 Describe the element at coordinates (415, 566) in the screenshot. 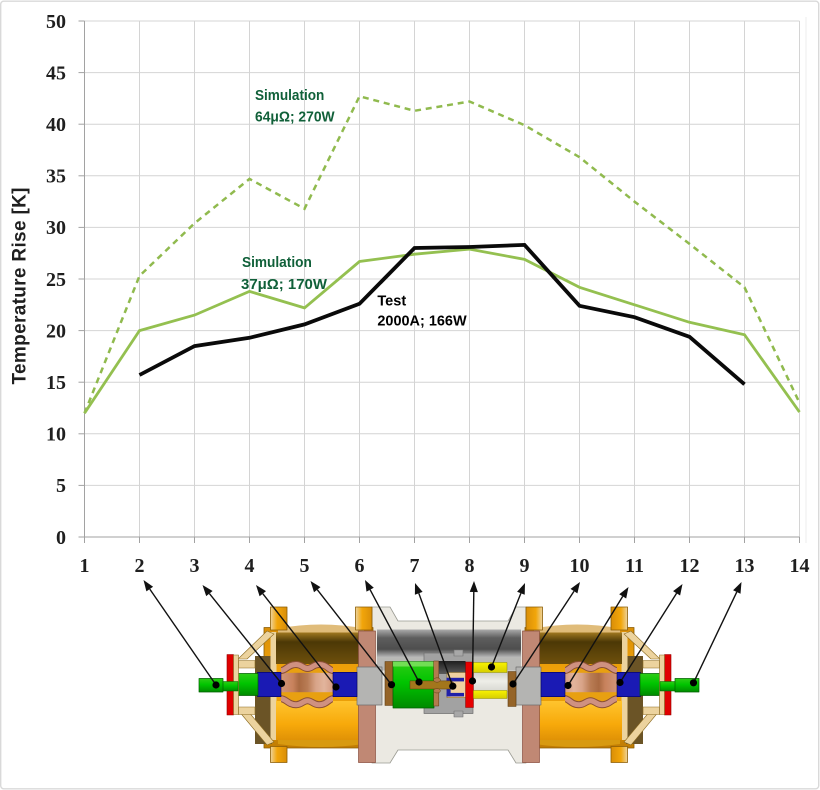

I see `svg-text: 7` at that location.